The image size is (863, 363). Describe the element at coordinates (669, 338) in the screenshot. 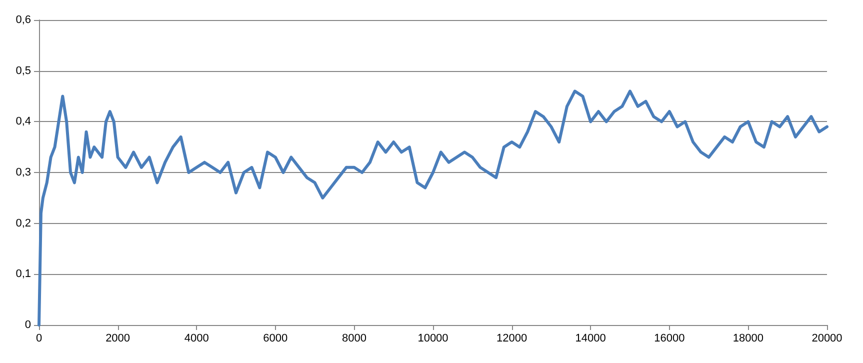

I see `x-tick-label: 16000` at that location.